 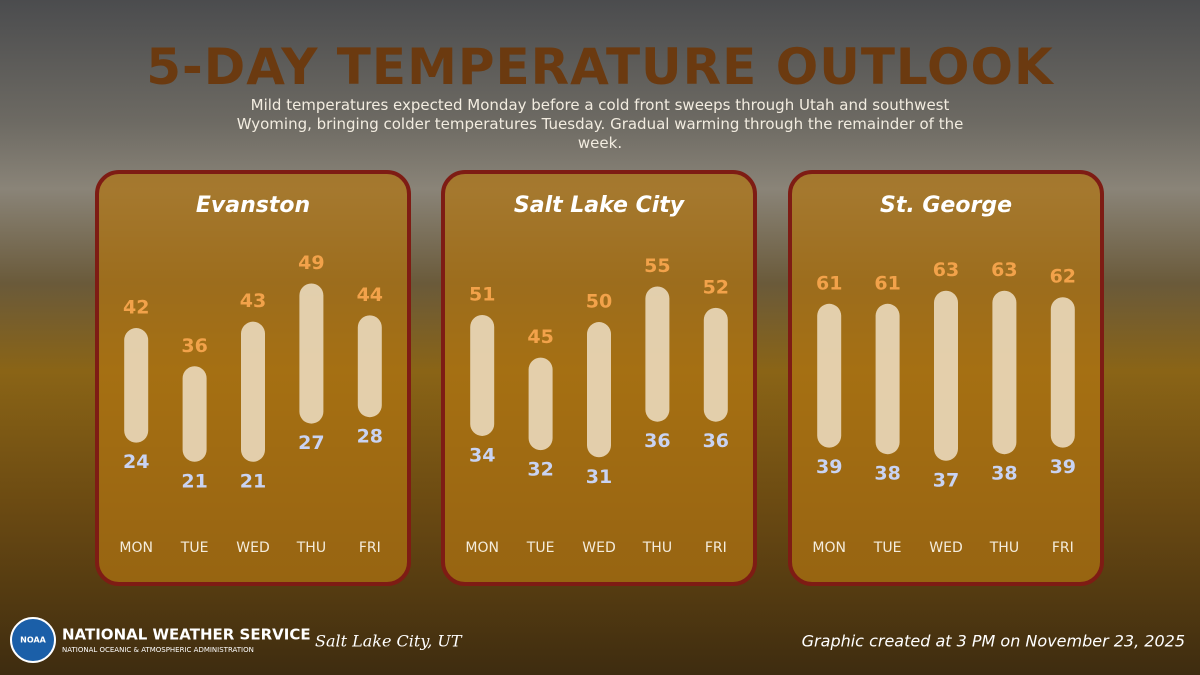 I want to click on low-label: 28, so click(x=370, y=437).